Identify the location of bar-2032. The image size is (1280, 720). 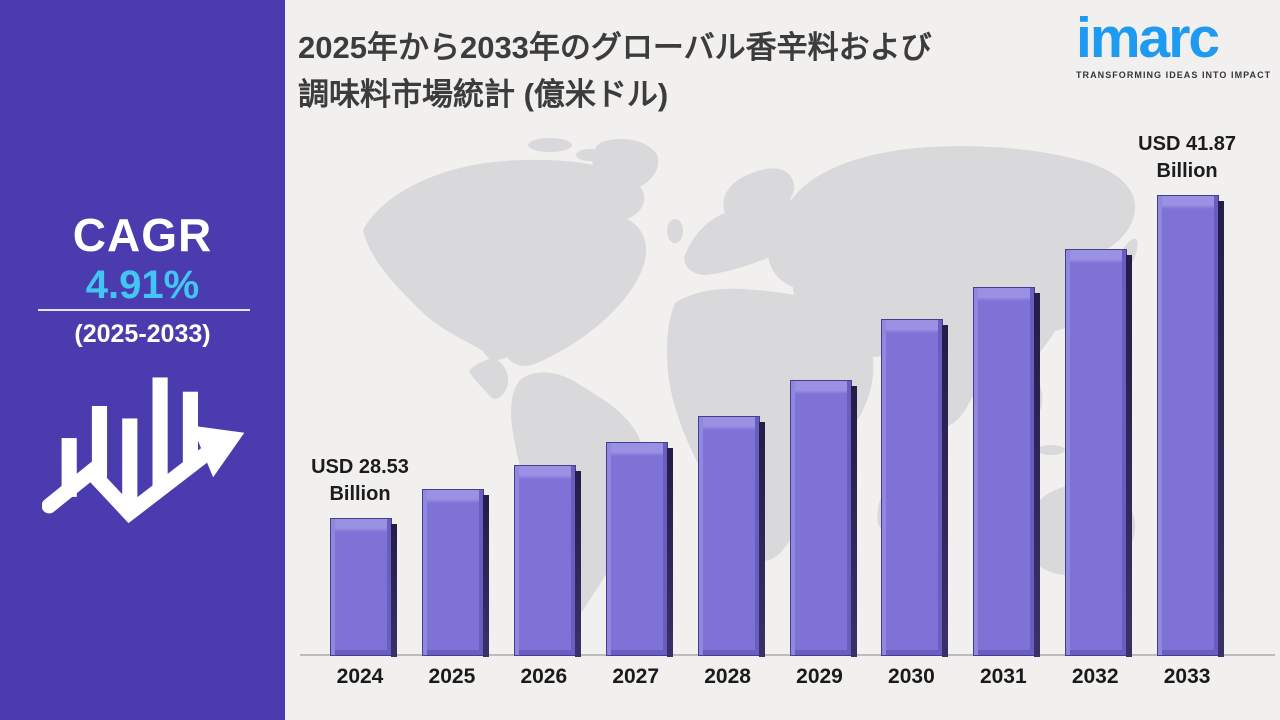
(1099, 453).